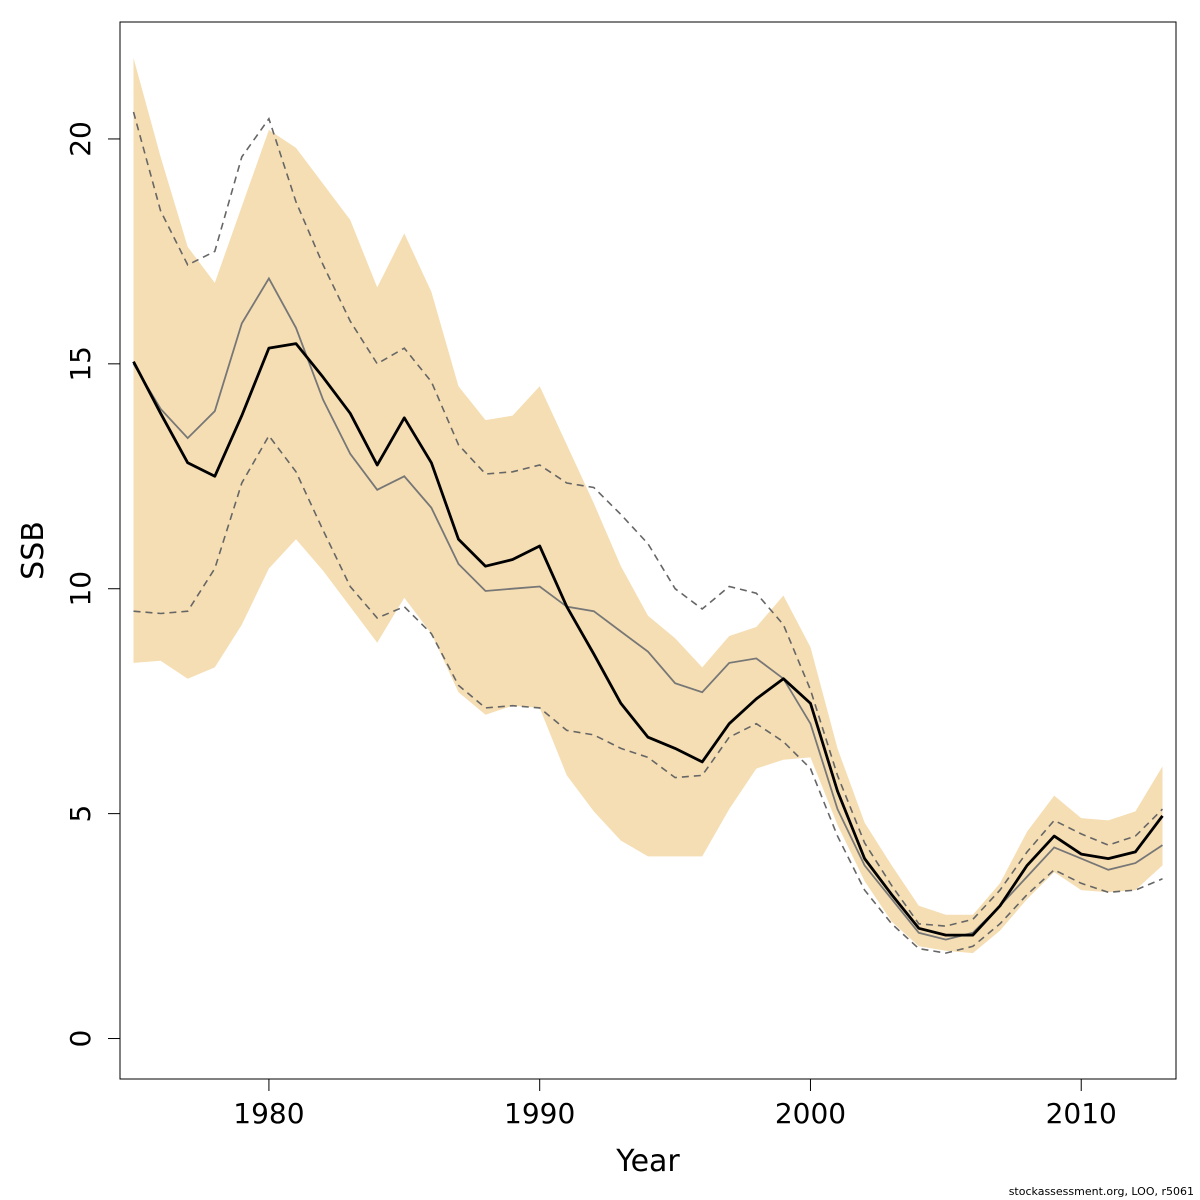 The image size is (1200, 1200). I want to click on x-axis-title: Year, so click(647, 1161).